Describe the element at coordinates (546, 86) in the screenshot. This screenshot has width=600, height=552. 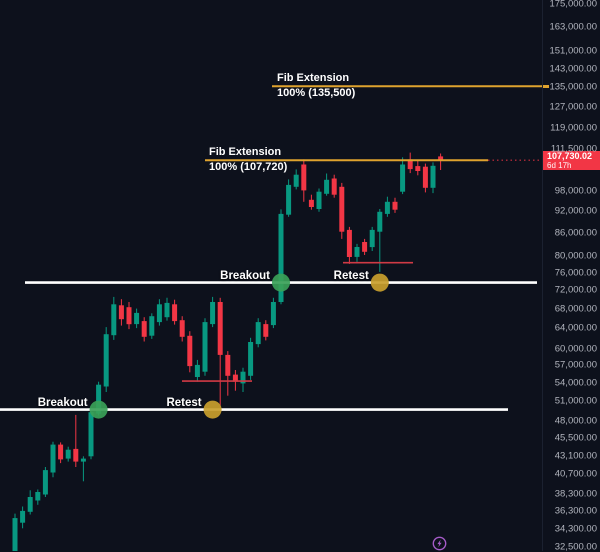
I see `fib-axis-tick` at that location.